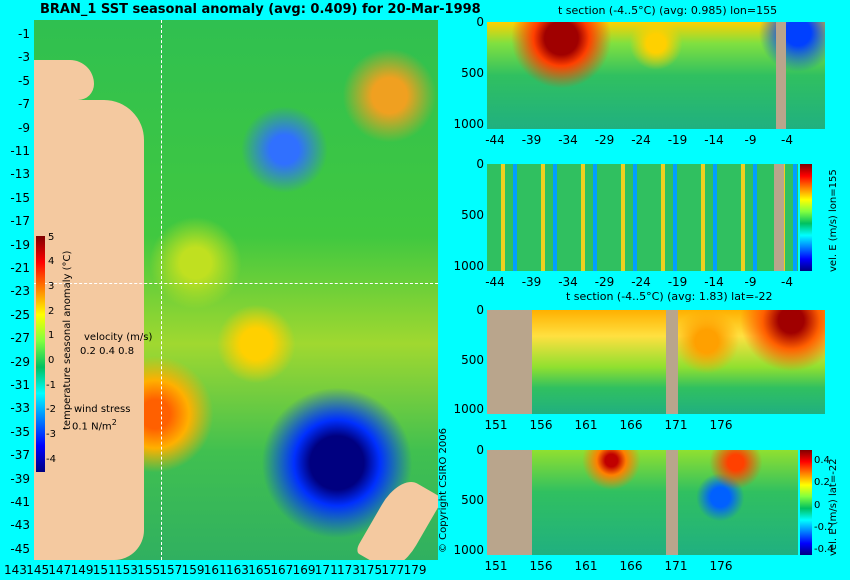  What do you see at coordinates (104, 570) in the screenshot?
I see `map-x-tick: 151` at bounding box center [104, 570].